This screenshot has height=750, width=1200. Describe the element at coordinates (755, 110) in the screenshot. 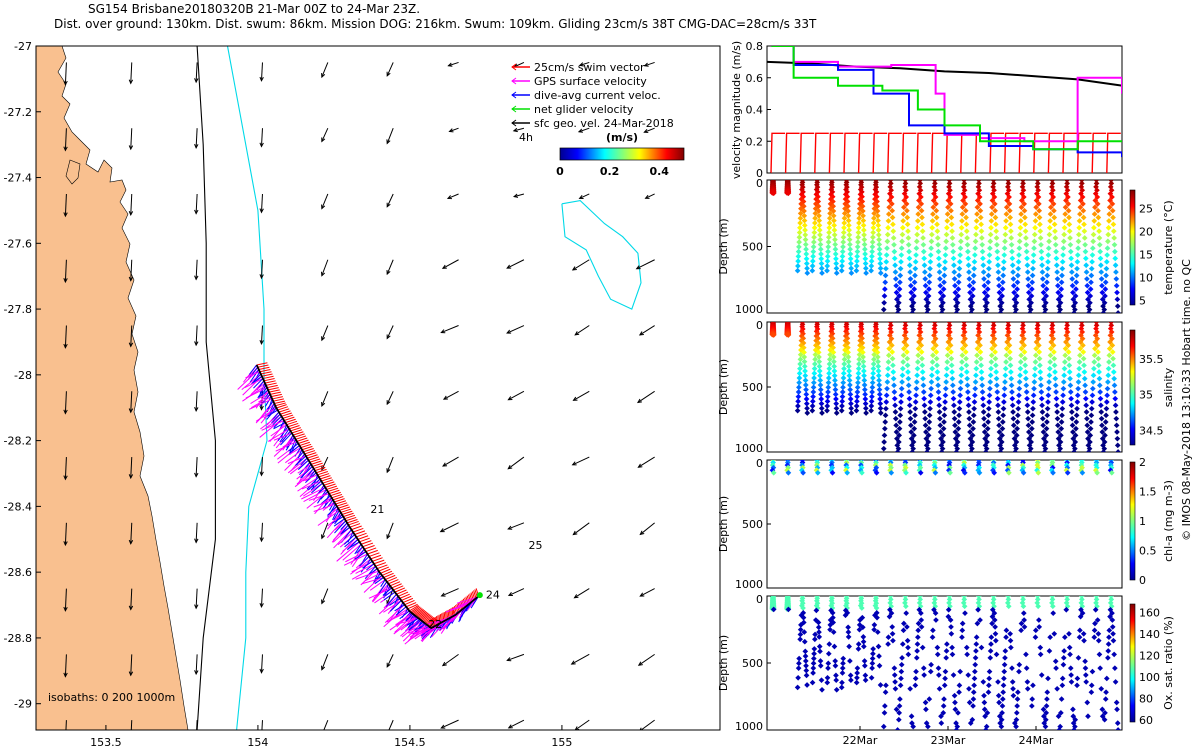

I see `velocity-ytick-label: 0.4` at that location.